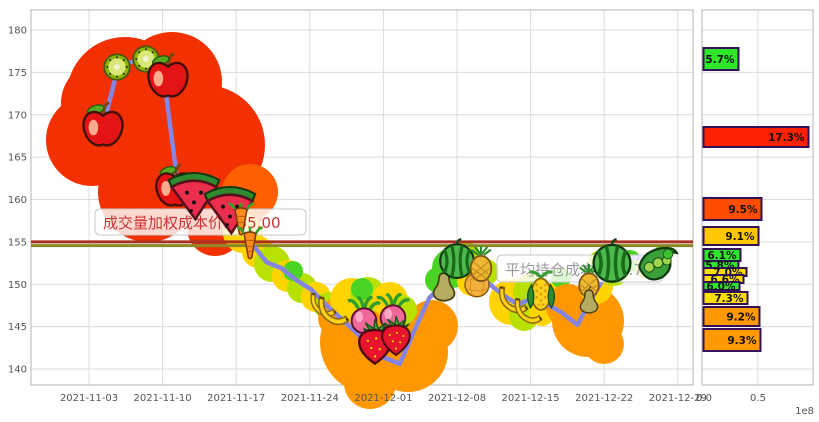 This screenshot has width=819, height=422. What do you see at coordinates (481, 264) in the screenshot?
I see `pineapple-icon` at bounding box center [481, 264].